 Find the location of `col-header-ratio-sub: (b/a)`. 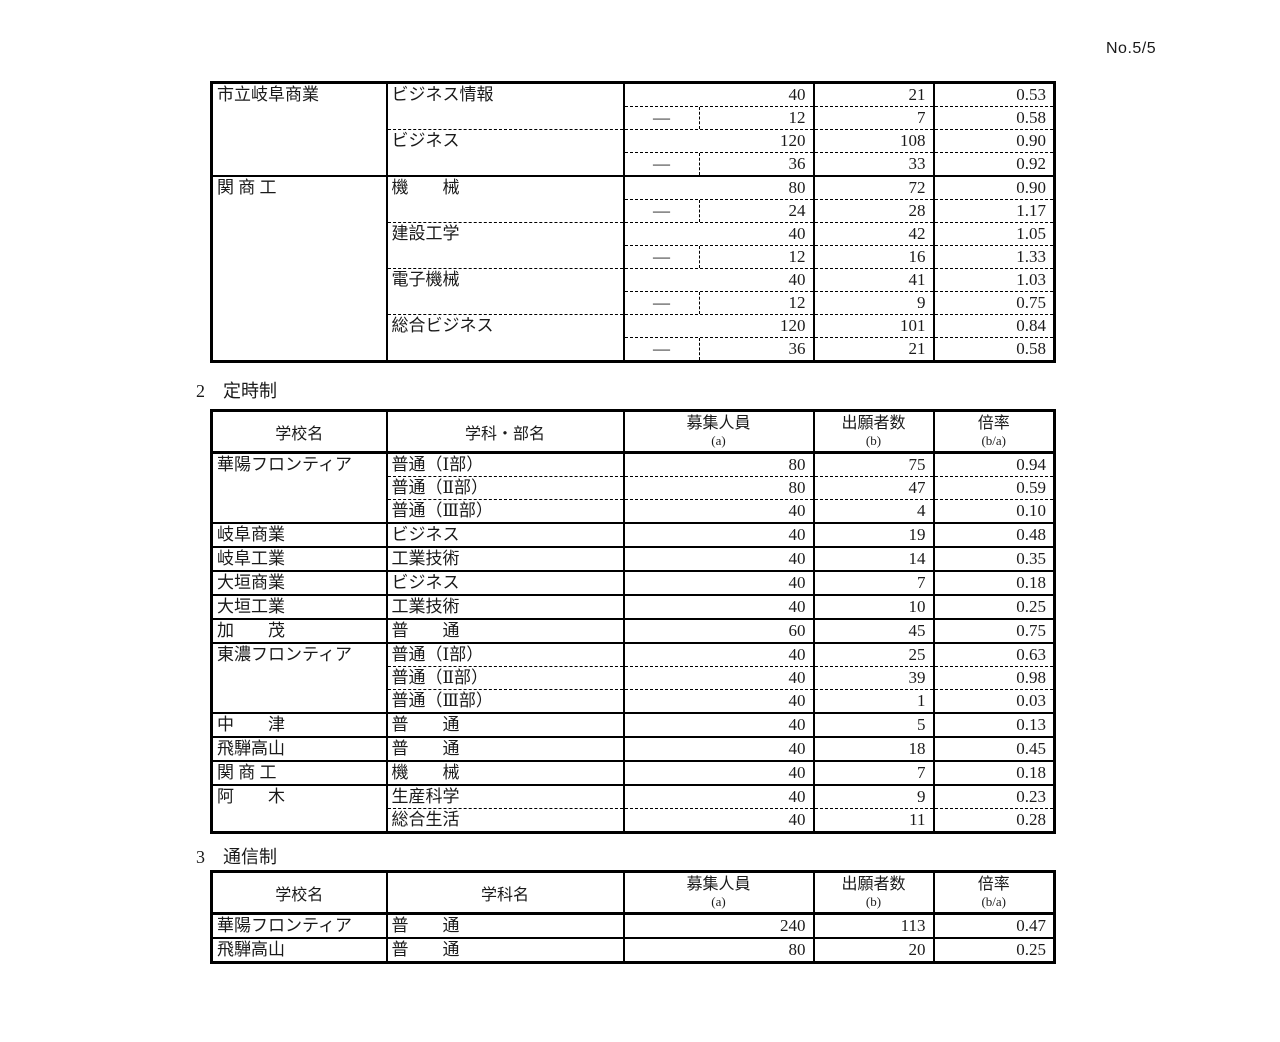

col-header-ratio-sub: (b/a) is located at coordinates (994, 901).